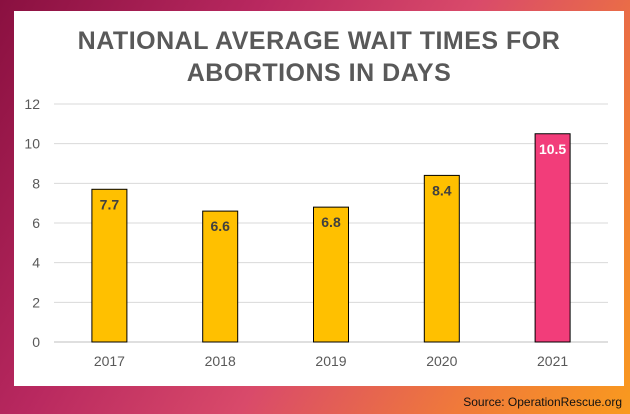  Describe the element at coordinates (552, 149) in the screenshot. I see `data-label: 10.5` at that location.